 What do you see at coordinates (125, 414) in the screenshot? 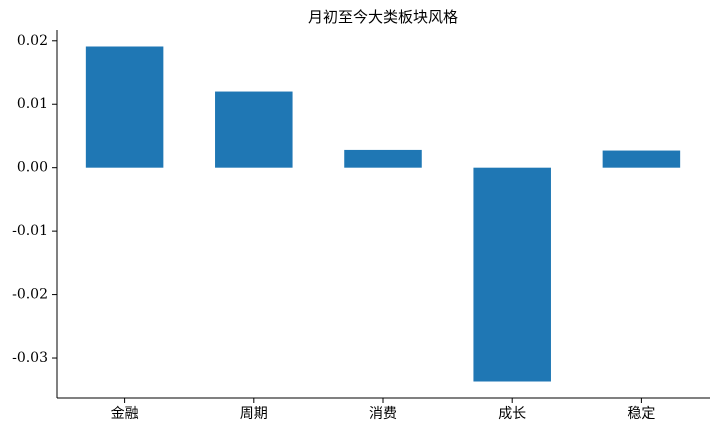
I see `x-tick-label: 金融` at bounding box center [125, 414].